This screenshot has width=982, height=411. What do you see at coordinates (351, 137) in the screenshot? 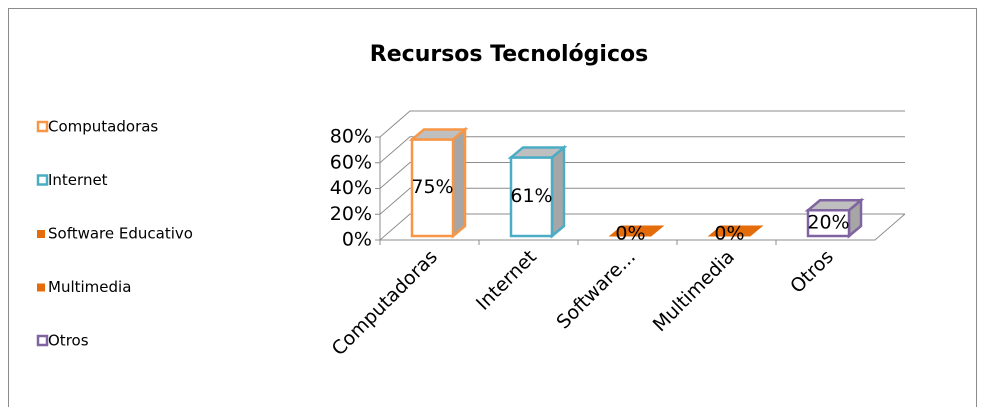
I see `y-tick-label: 80%` at bounding box center [351, 137].